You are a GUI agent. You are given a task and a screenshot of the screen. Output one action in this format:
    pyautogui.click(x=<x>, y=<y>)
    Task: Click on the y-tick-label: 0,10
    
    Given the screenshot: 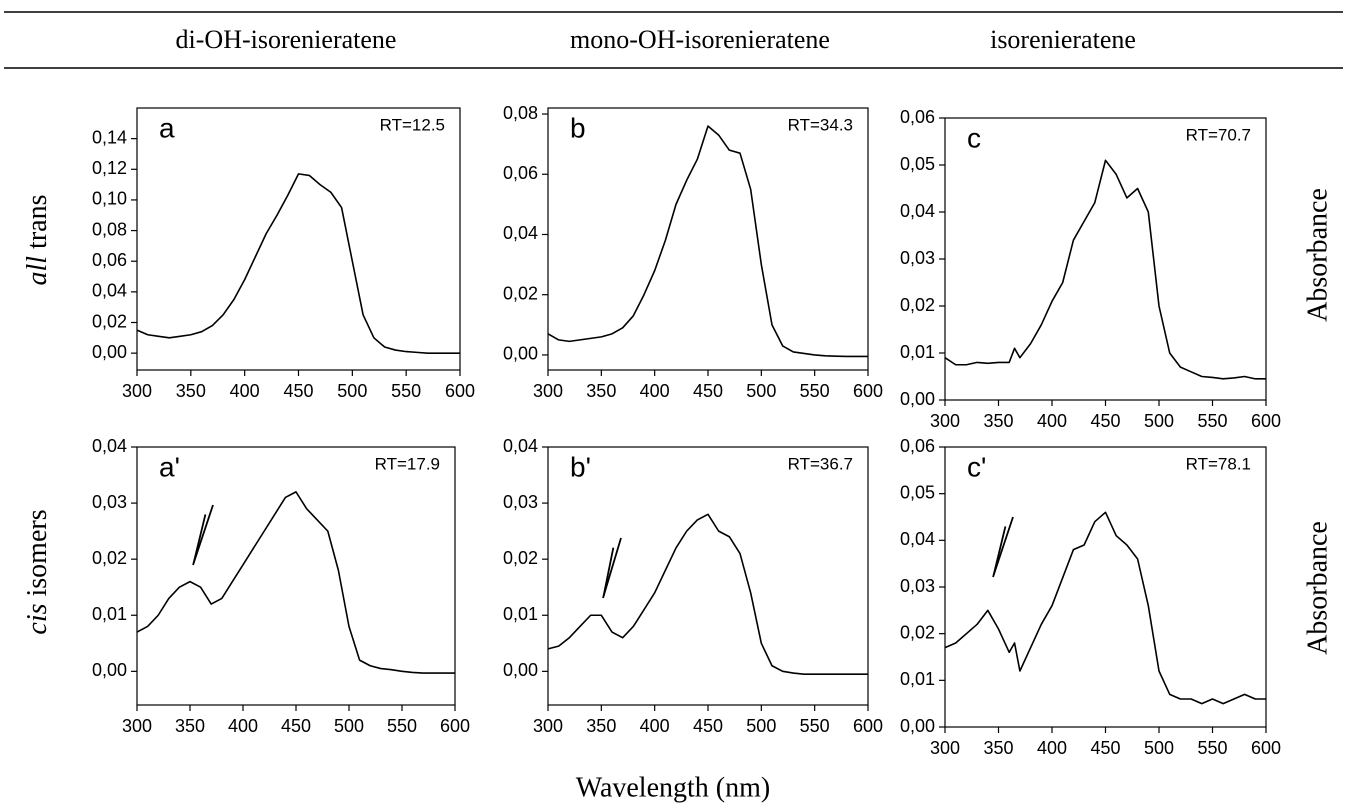 What is the action you would take?
    pyautogui.click(x=109, y=199)
    